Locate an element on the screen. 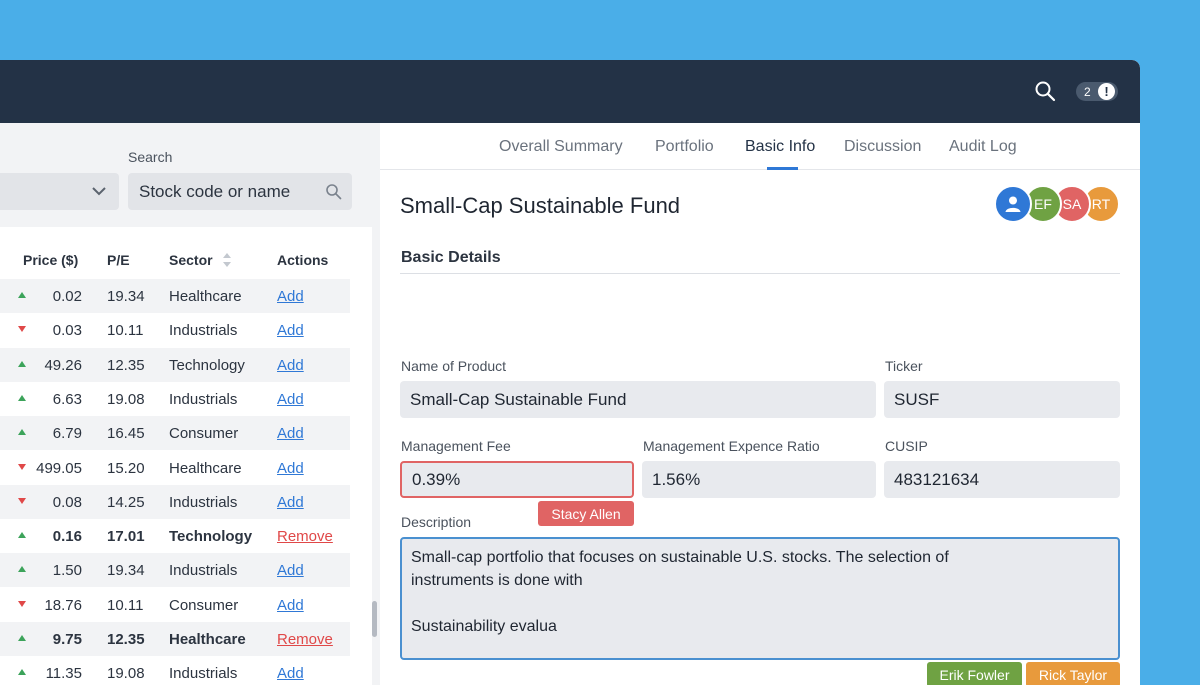  editor-tag-rick-taylor: Rick Taylor is located at coordinates (1073, 673).